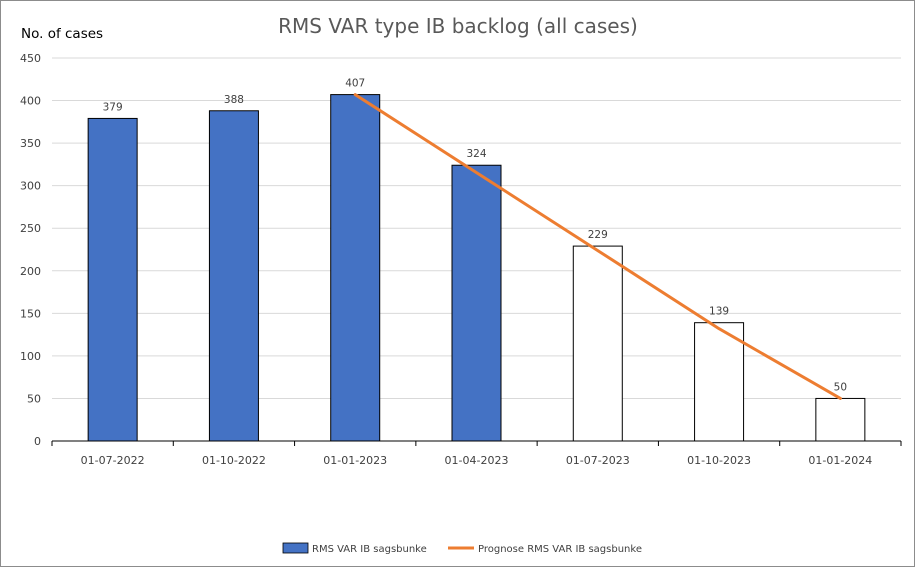 The image size is (915, 567). I want to click on x-tick-label: 01-10-2022, so click(234, 460).